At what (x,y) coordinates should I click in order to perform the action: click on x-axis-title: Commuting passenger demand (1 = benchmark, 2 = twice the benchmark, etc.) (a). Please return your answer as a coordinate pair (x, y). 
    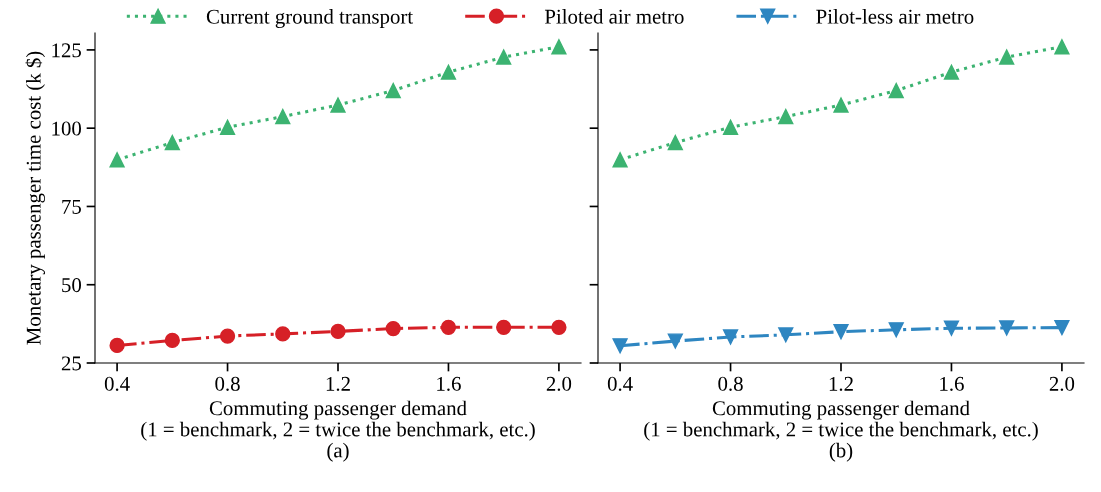
    Looking at the image, I should click on (338, 431).